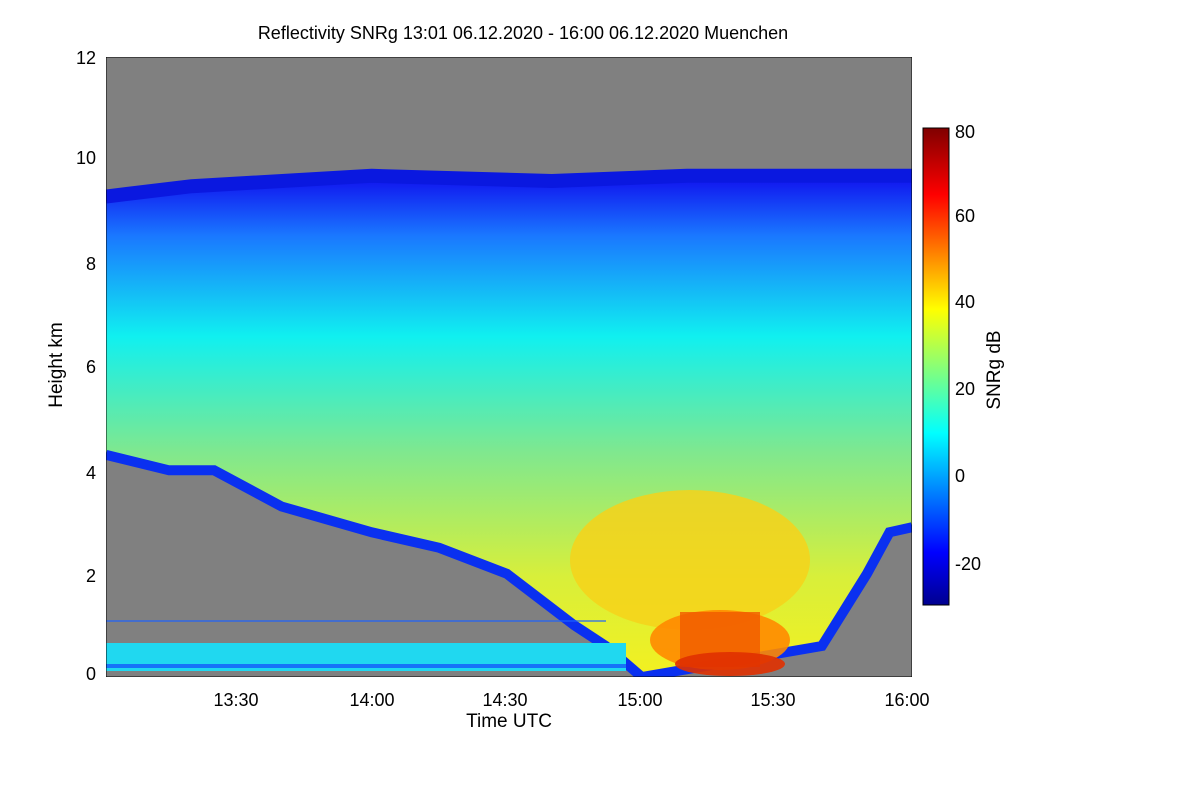  I want to click on x-tick-label: 15:30, so click(772, 700).